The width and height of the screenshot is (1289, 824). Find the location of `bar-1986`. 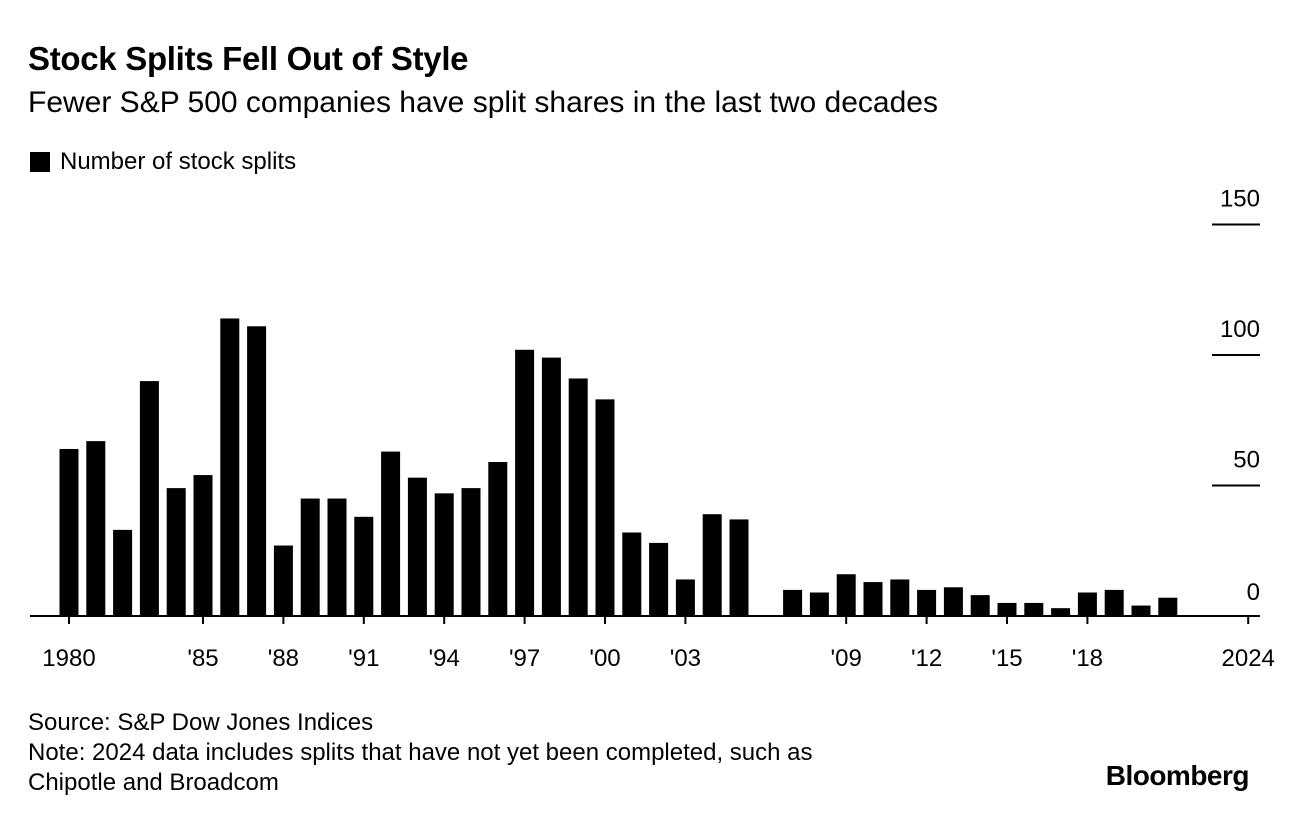

bar-1986 is located at coordinates (230, 467).